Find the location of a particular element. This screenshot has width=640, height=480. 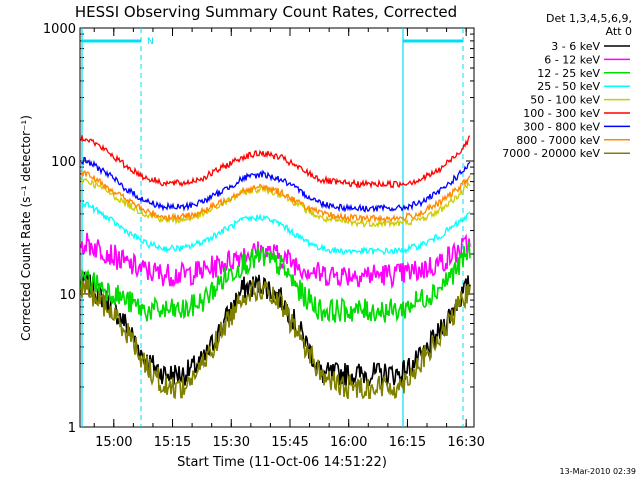

x-tick-label: 15:00 is located at coordinates (113, 442).